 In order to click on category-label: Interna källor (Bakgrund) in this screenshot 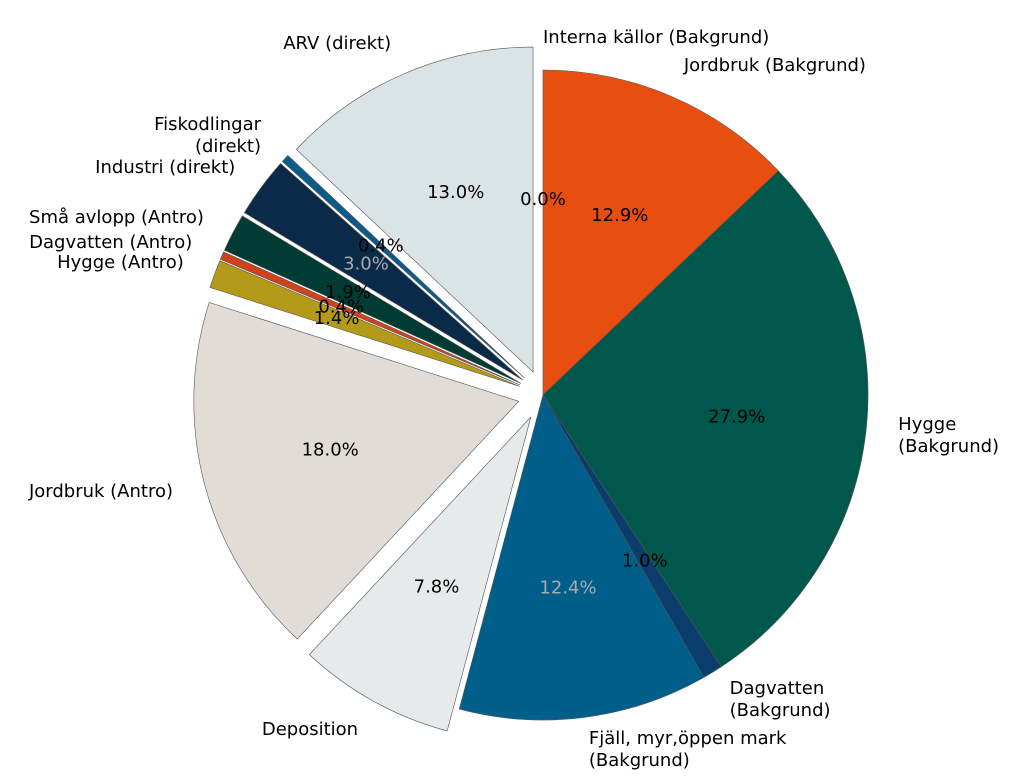, I will do `click(656, 37)`.